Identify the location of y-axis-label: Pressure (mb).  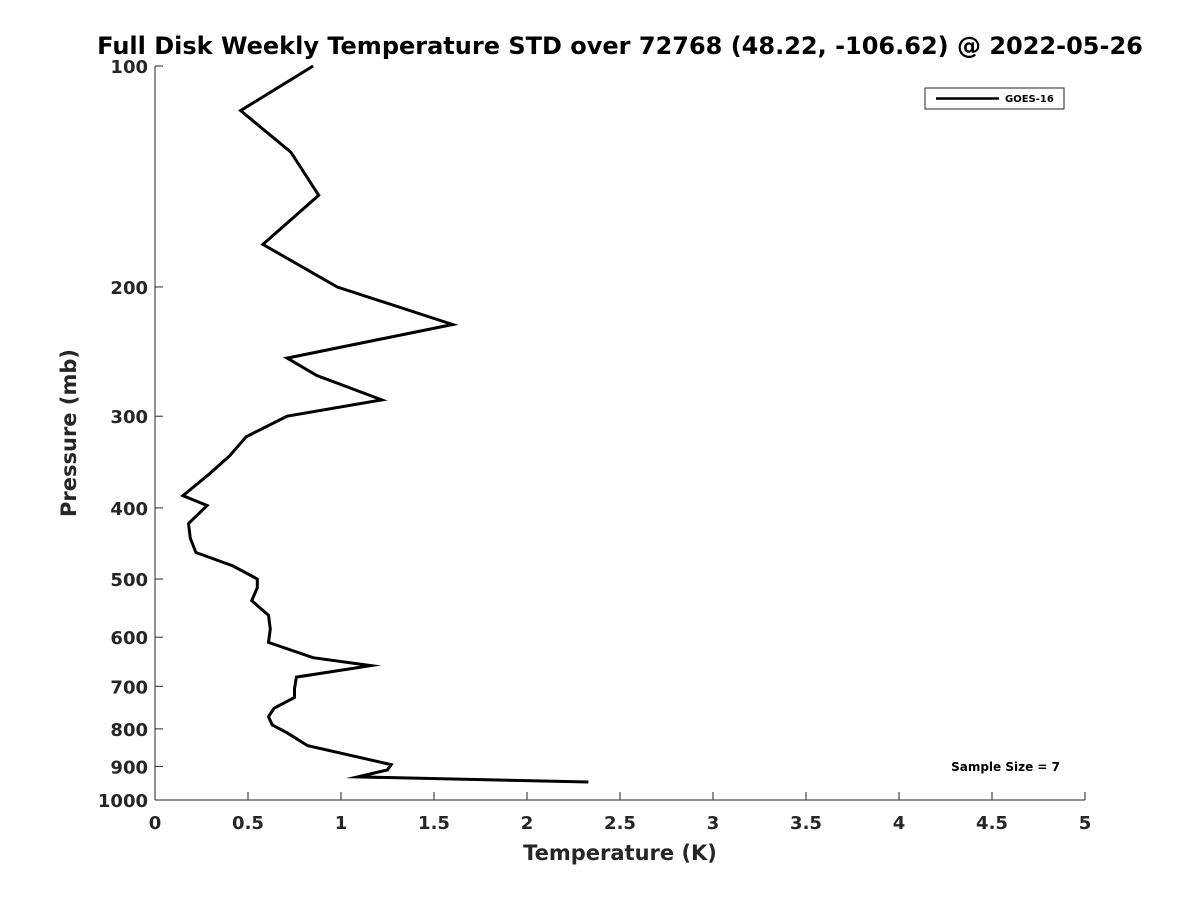
(69, 433).